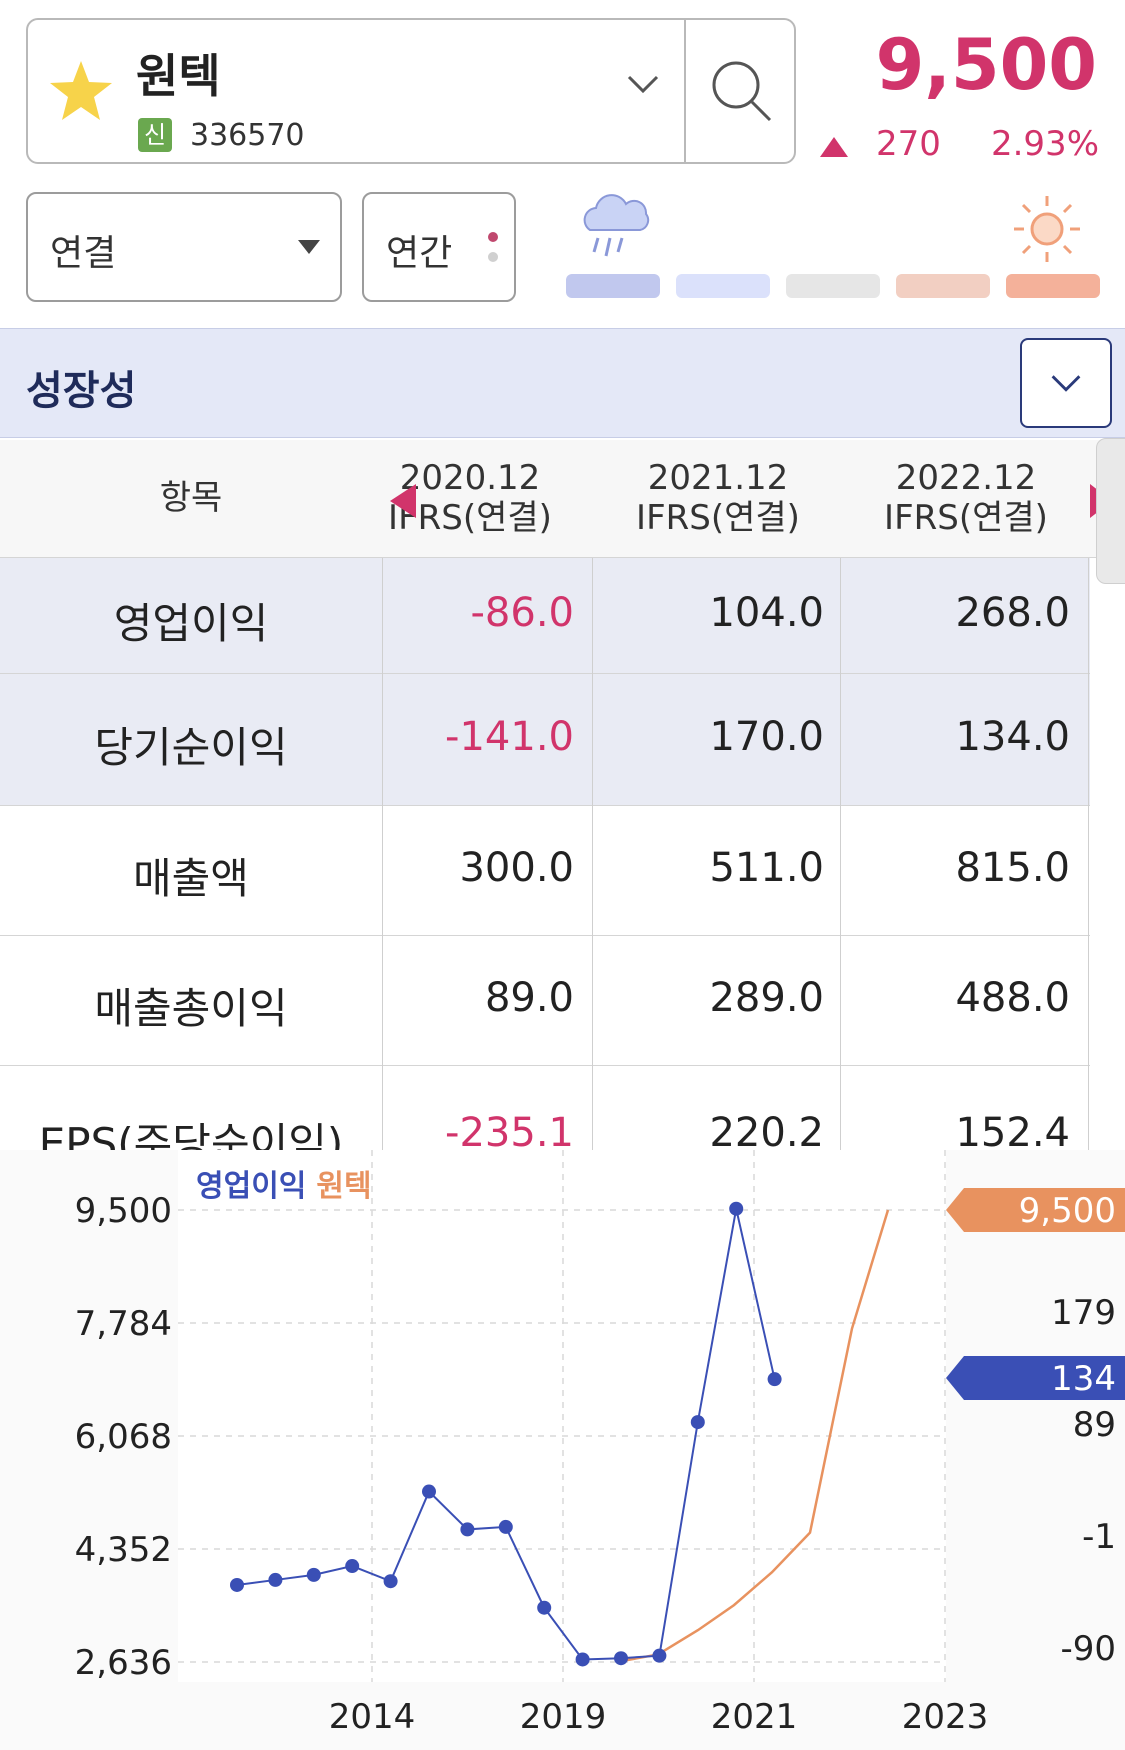 The image size is (1125, 1750). What do you see at coordinates (439, 247) in the screenshot?
I see `period-select` at bounding box center [439, 247].